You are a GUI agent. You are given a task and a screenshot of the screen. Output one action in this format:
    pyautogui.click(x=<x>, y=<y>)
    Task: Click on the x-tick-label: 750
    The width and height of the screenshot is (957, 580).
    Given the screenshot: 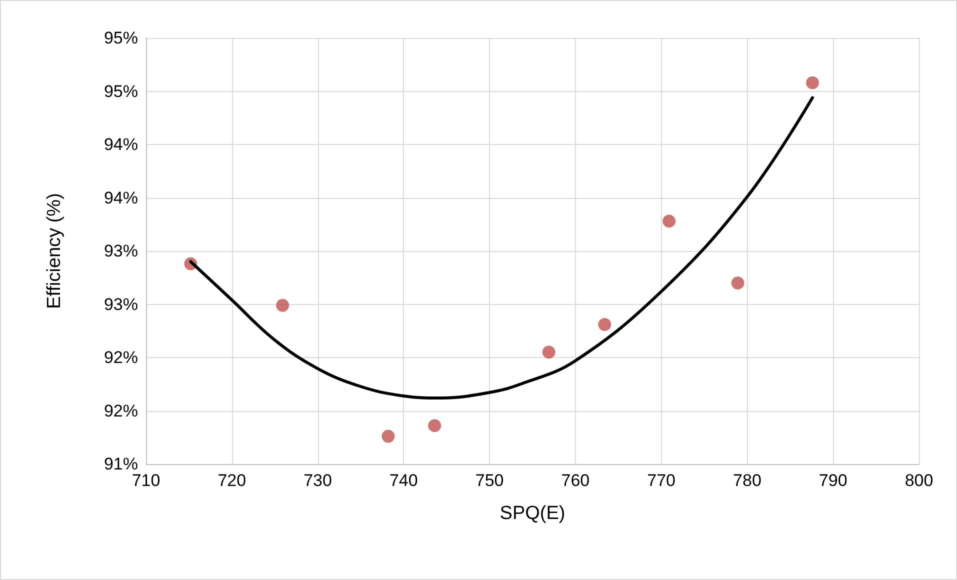 What is the action you would take?
    pyautogui.click(x=489, y=480)
    